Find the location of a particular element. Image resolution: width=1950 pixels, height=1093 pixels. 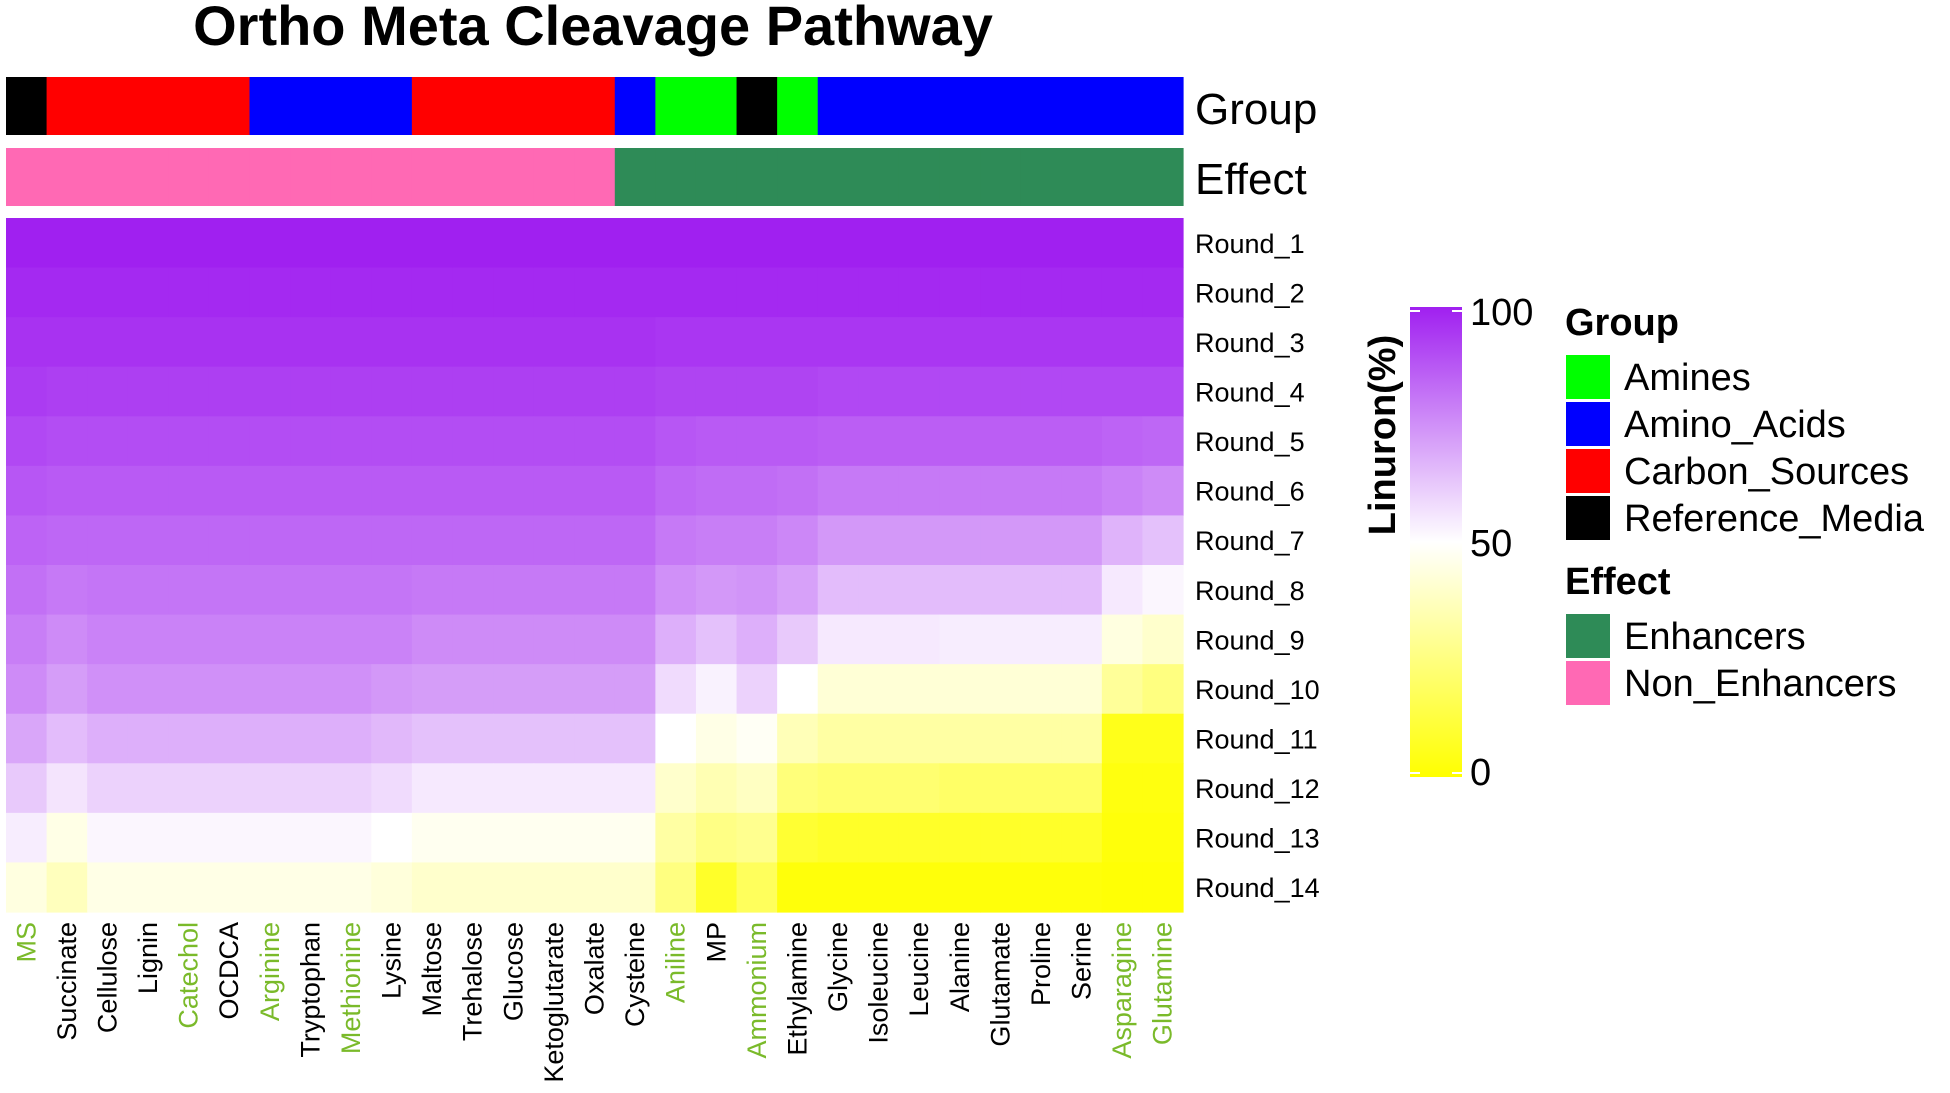

column-label: Cellulose is located at coordinates (107, 977).